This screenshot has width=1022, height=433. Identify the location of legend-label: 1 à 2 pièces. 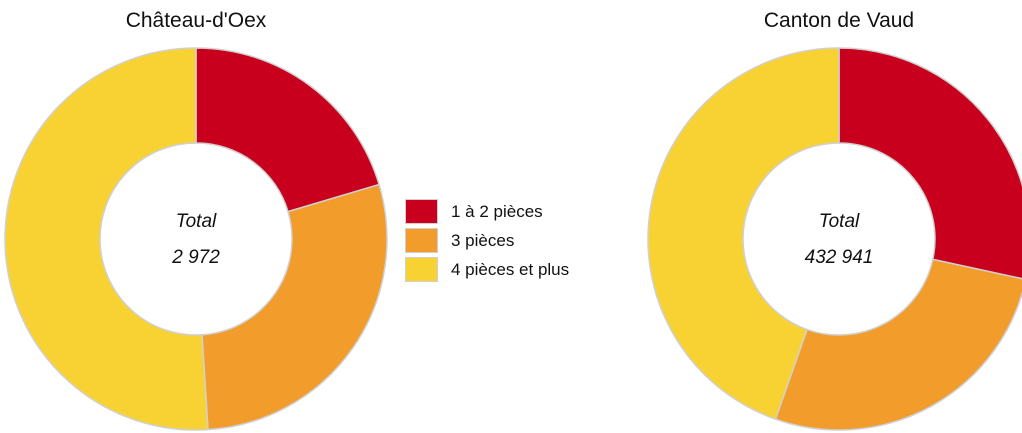
(497, 211).